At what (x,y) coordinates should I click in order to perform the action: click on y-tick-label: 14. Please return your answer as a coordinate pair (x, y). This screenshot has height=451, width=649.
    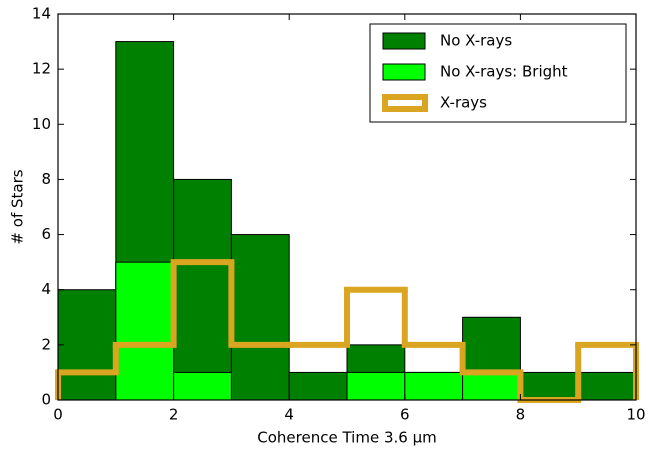
    Looking at the image, I should click on (41, 14).